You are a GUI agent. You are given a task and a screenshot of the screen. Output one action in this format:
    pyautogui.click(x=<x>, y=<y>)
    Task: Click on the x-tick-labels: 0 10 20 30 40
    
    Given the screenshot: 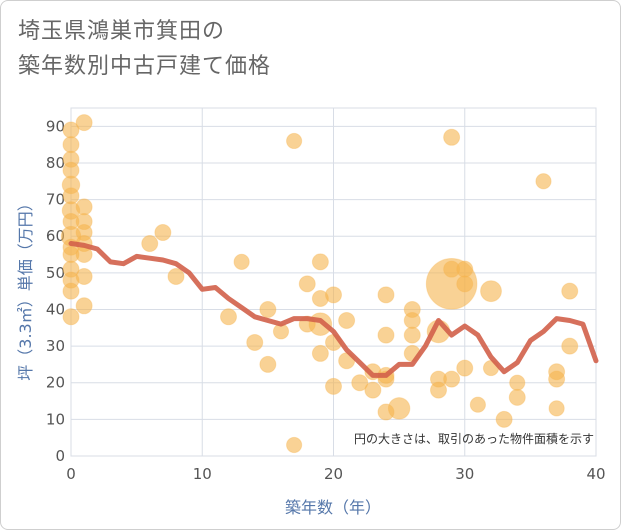 What is the action you would take?
    pyautogui.click(x=335, y=474)
    